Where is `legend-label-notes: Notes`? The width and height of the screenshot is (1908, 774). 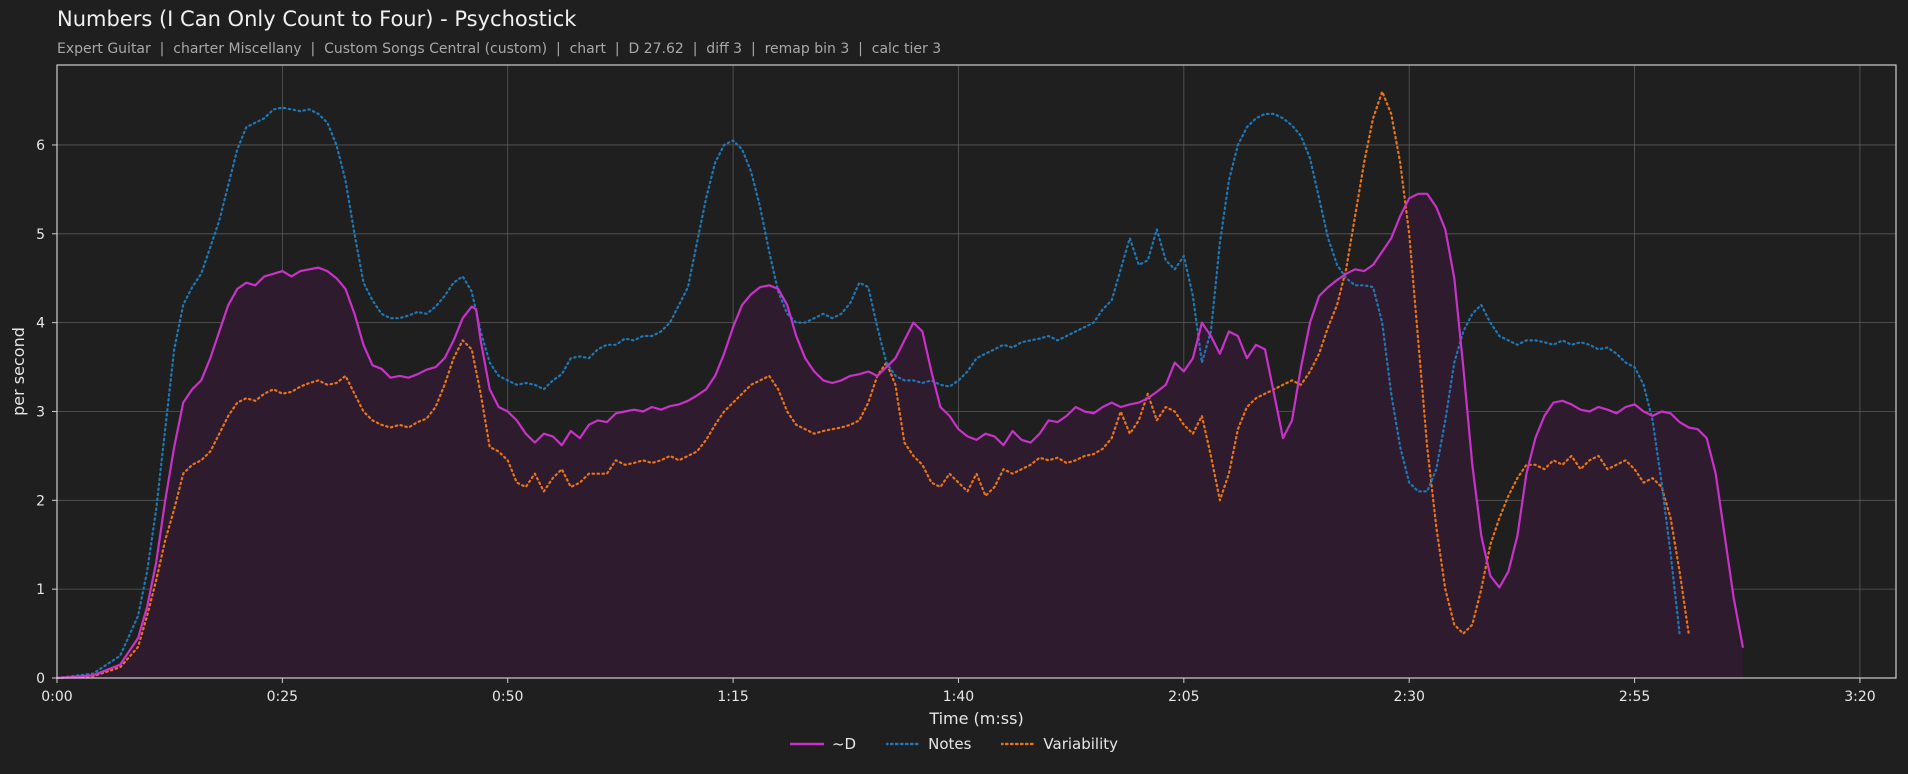 legend-label-notes: Notes is located at coordinates (950, 744).